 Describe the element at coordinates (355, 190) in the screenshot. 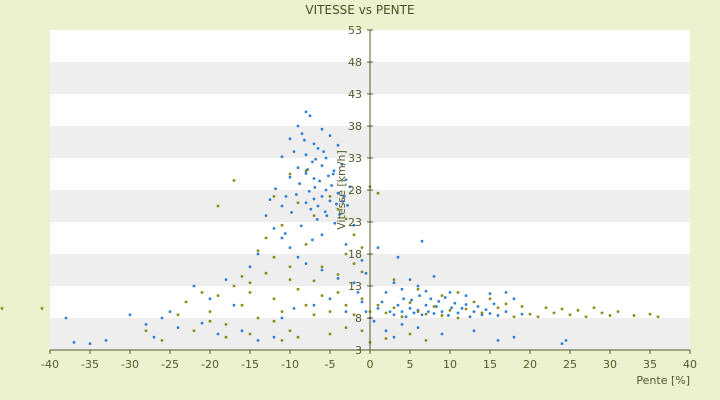

I see `y-tick-label: 28` at that location.